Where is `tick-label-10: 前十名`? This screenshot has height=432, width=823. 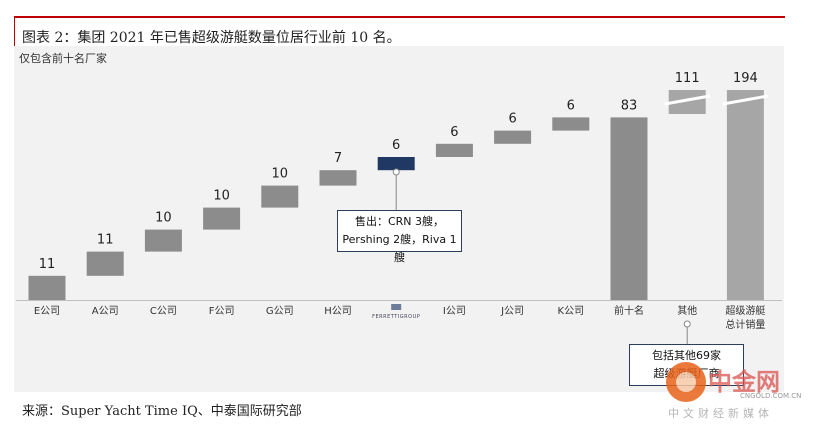 tick-label-10: 前十名 is located at coordinates (629, 310).